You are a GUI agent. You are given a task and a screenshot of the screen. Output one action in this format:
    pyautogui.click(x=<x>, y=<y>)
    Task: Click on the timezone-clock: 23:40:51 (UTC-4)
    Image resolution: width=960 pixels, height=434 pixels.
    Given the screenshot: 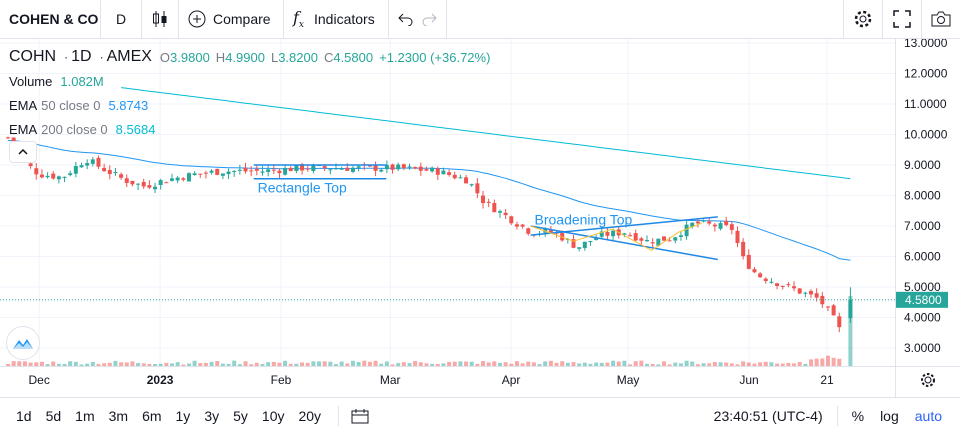 What is the action you would take?
    pyautogui.click(x=768, y=416)
    